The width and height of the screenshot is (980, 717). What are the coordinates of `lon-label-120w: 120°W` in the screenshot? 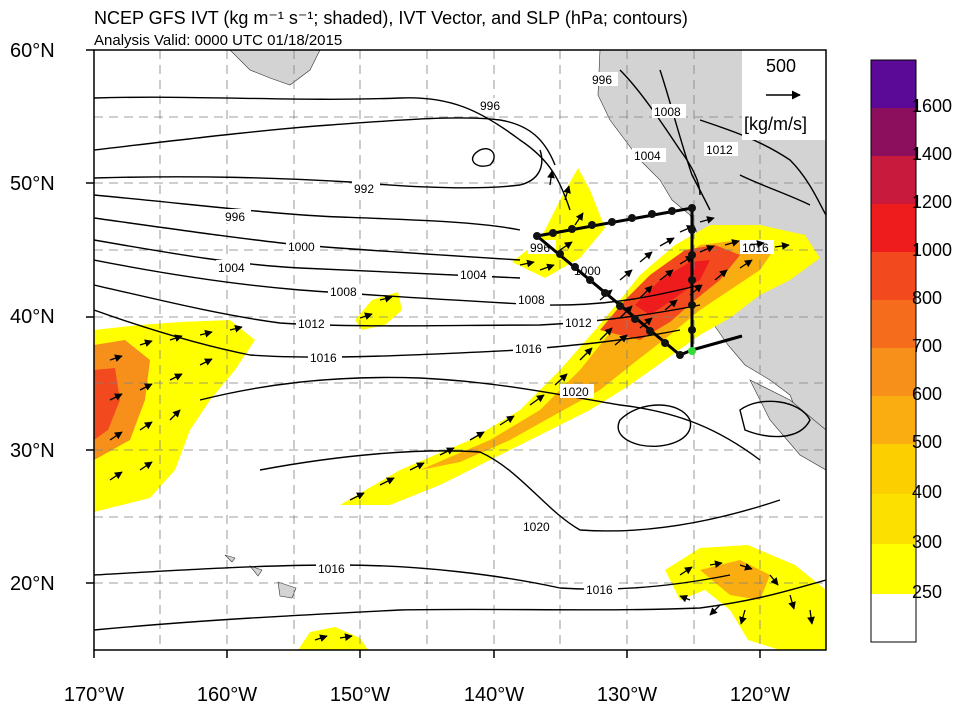 It's located at (760, 695).